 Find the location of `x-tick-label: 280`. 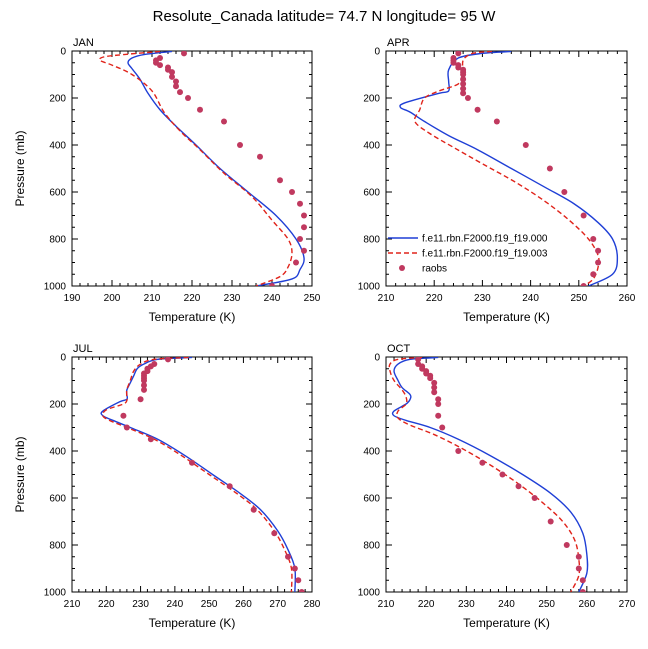

x-tick-label: 280 is located at coordinates (312, 604).